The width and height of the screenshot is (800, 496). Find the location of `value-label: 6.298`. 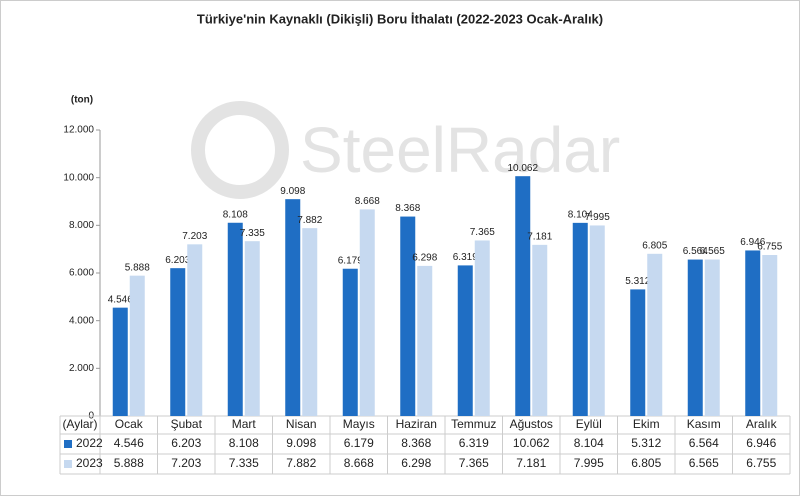

value-label: 6.298 is located at coordinates (424, 258).